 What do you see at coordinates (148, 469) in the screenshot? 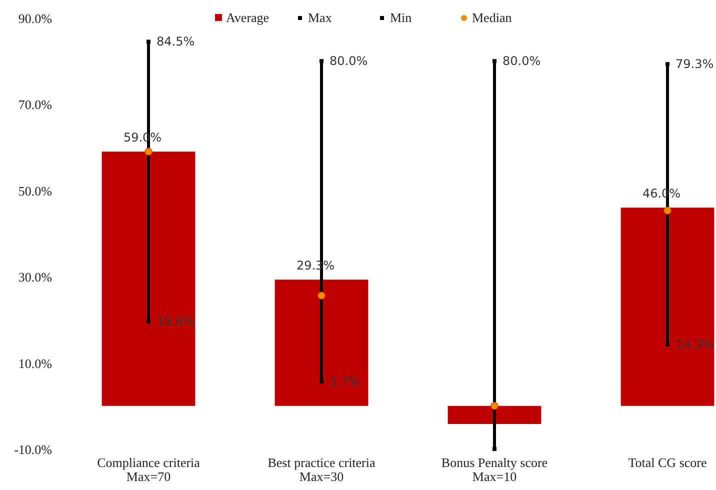
I see `x-tick-label: Compliance criteria Max=70` at bounding box center [148, 469].